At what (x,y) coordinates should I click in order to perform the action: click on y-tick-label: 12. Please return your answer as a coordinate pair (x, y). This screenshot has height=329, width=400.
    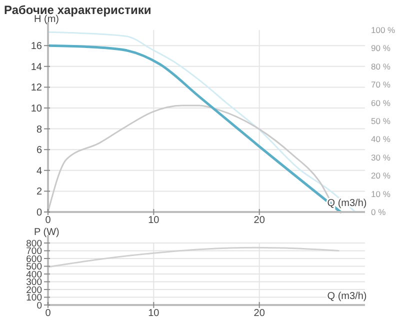
    Looking at the image, I should click on (36, 88).